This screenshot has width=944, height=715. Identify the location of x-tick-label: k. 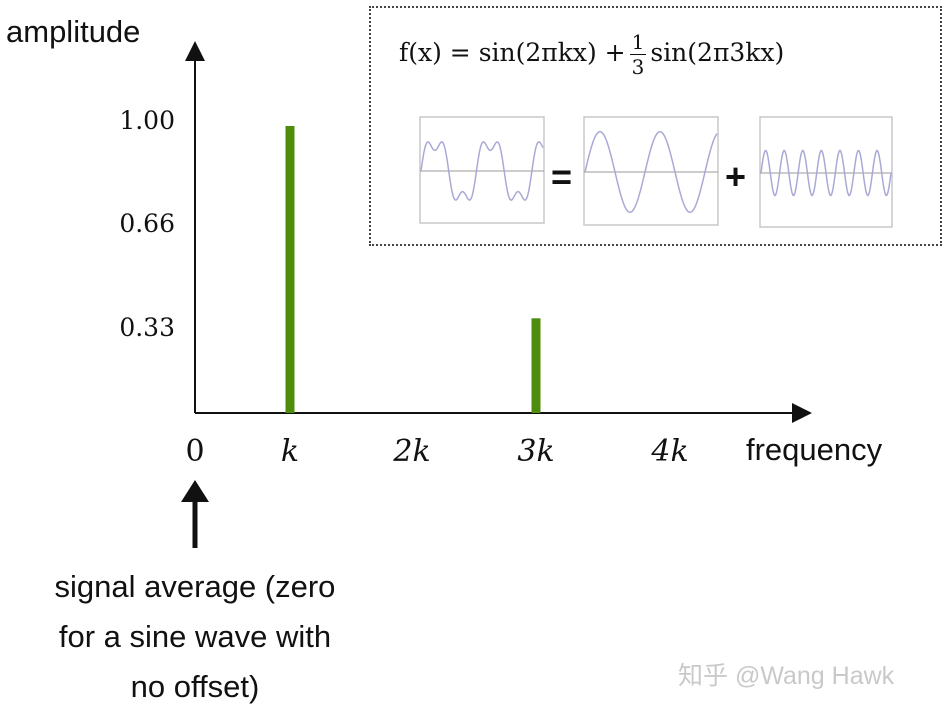
(290, 451).